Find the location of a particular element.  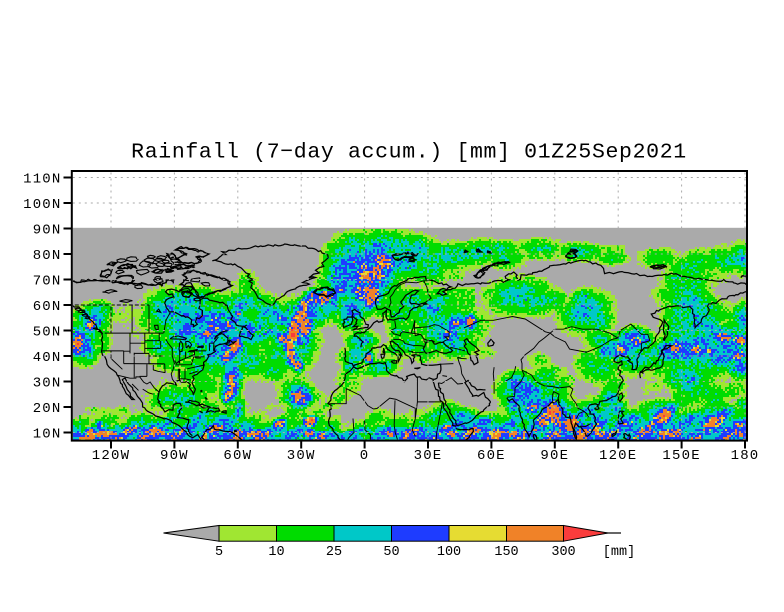

svg-text: [mm] is located at coordinates (619, 552).